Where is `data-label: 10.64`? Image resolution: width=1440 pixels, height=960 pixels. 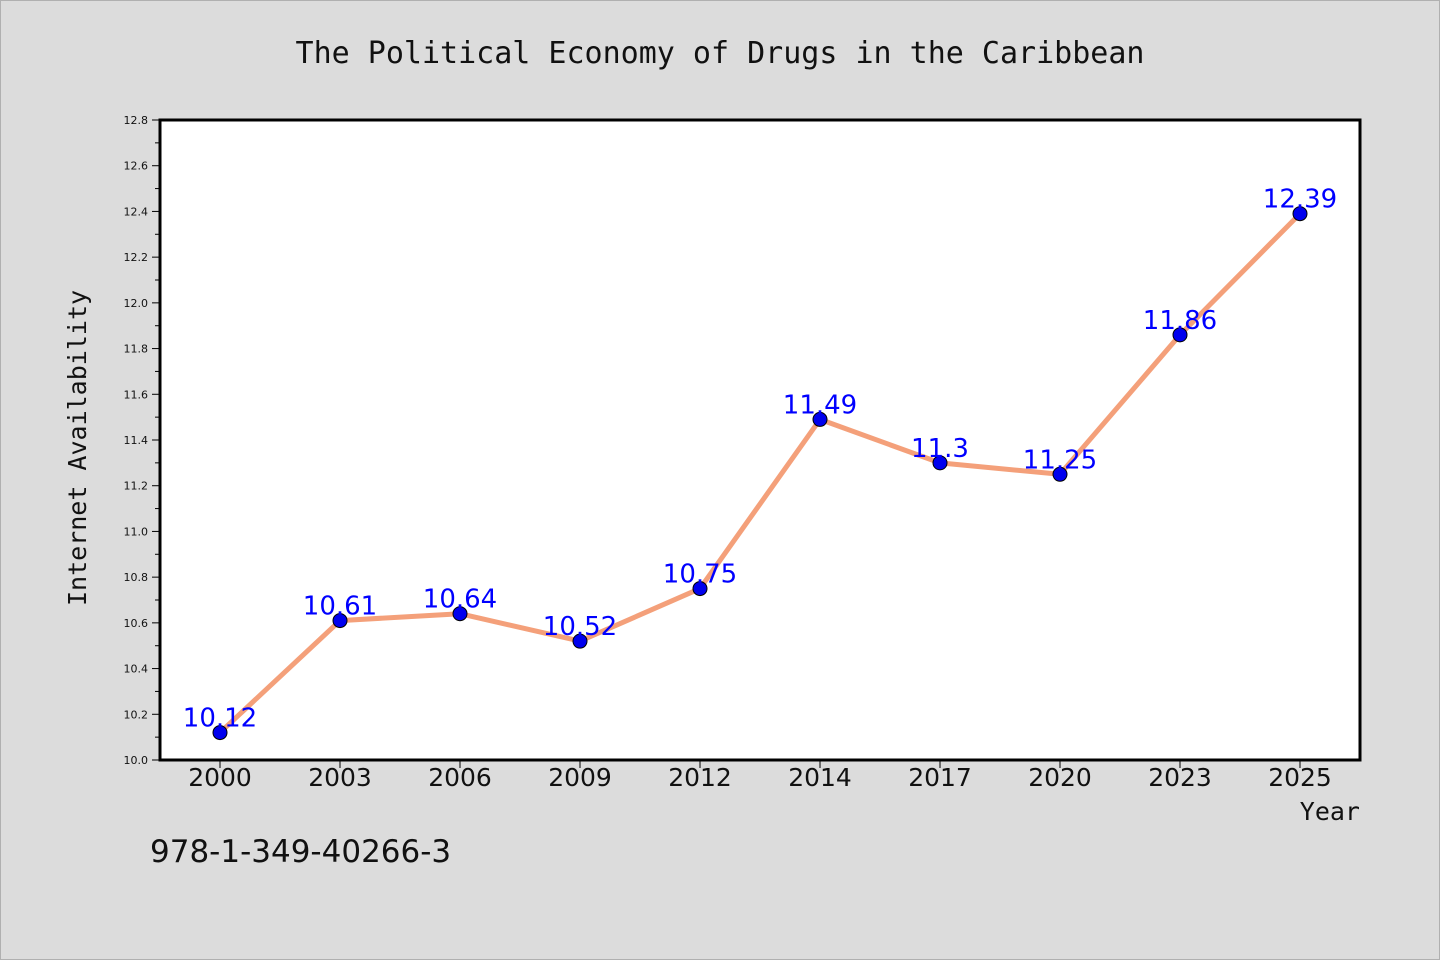
data-label: 10.64 is located at coordinates (460, 600).